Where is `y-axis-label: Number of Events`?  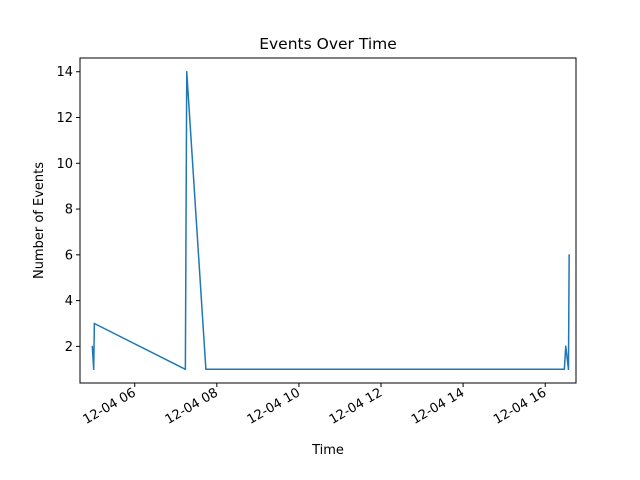
y-axis-label: Number of Events is located at coordinates (39, 220).